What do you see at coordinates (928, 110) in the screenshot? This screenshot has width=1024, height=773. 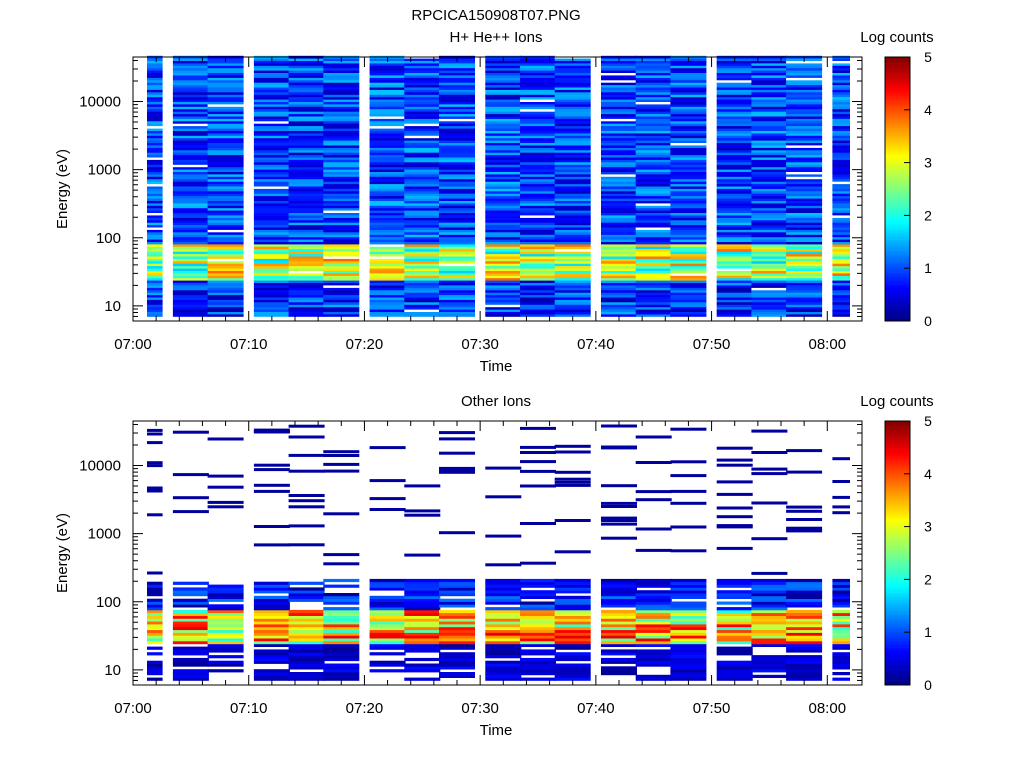 I see `colorbar-tick-label: 4` at bounding box center [928, 110].